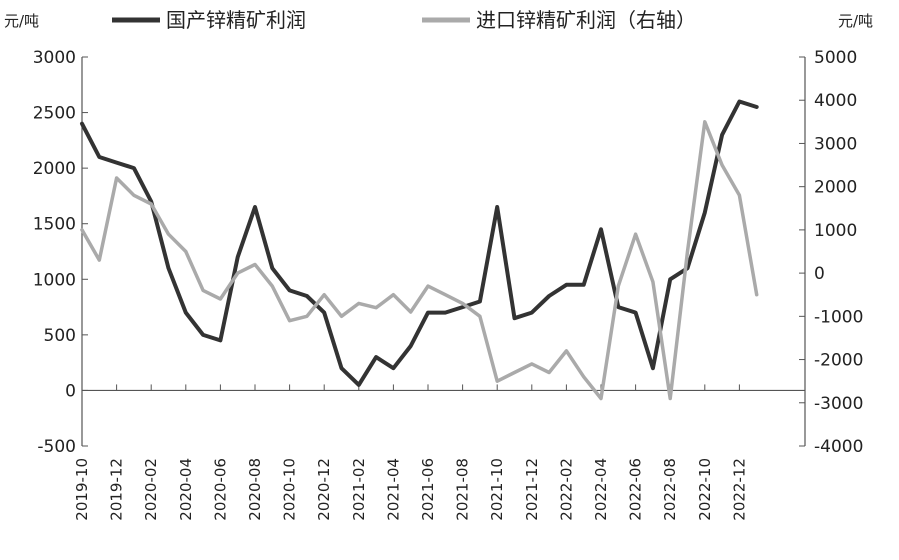  What do you see at coordinates (838, 361) in the screenshot?
I see `right-tick-label: -2000` at bounding box center [838, 361].